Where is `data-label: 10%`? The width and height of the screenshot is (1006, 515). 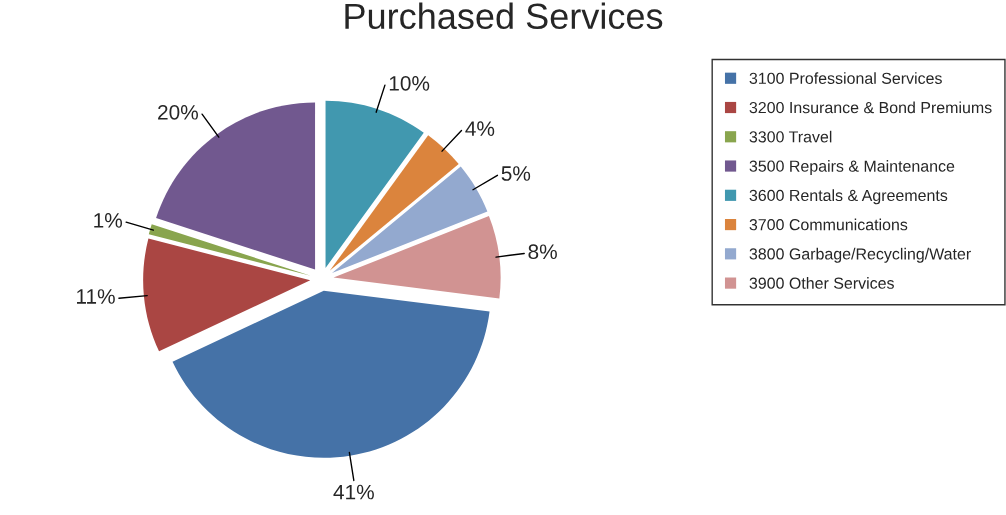 data-label: 10% is located at coordinates (409, 83).